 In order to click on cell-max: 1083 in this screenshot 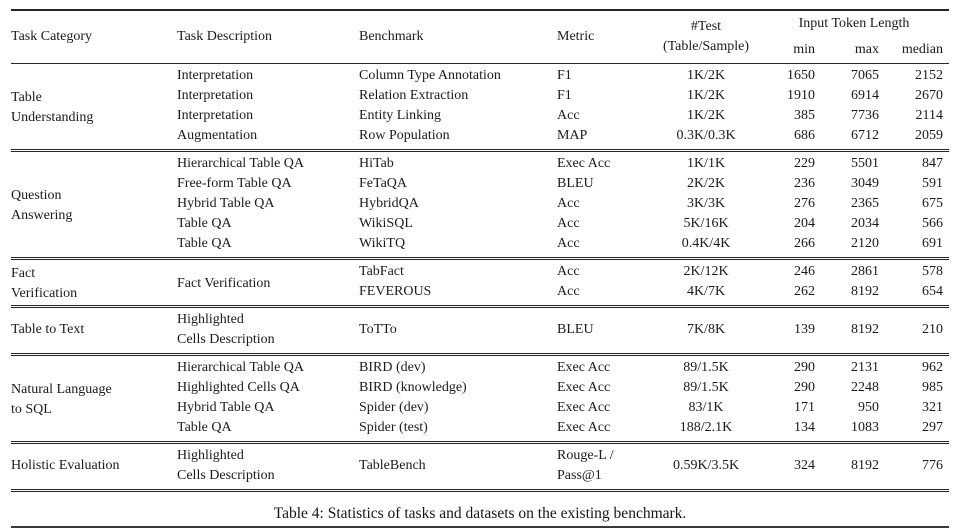, I will do `click(865, 427)`.